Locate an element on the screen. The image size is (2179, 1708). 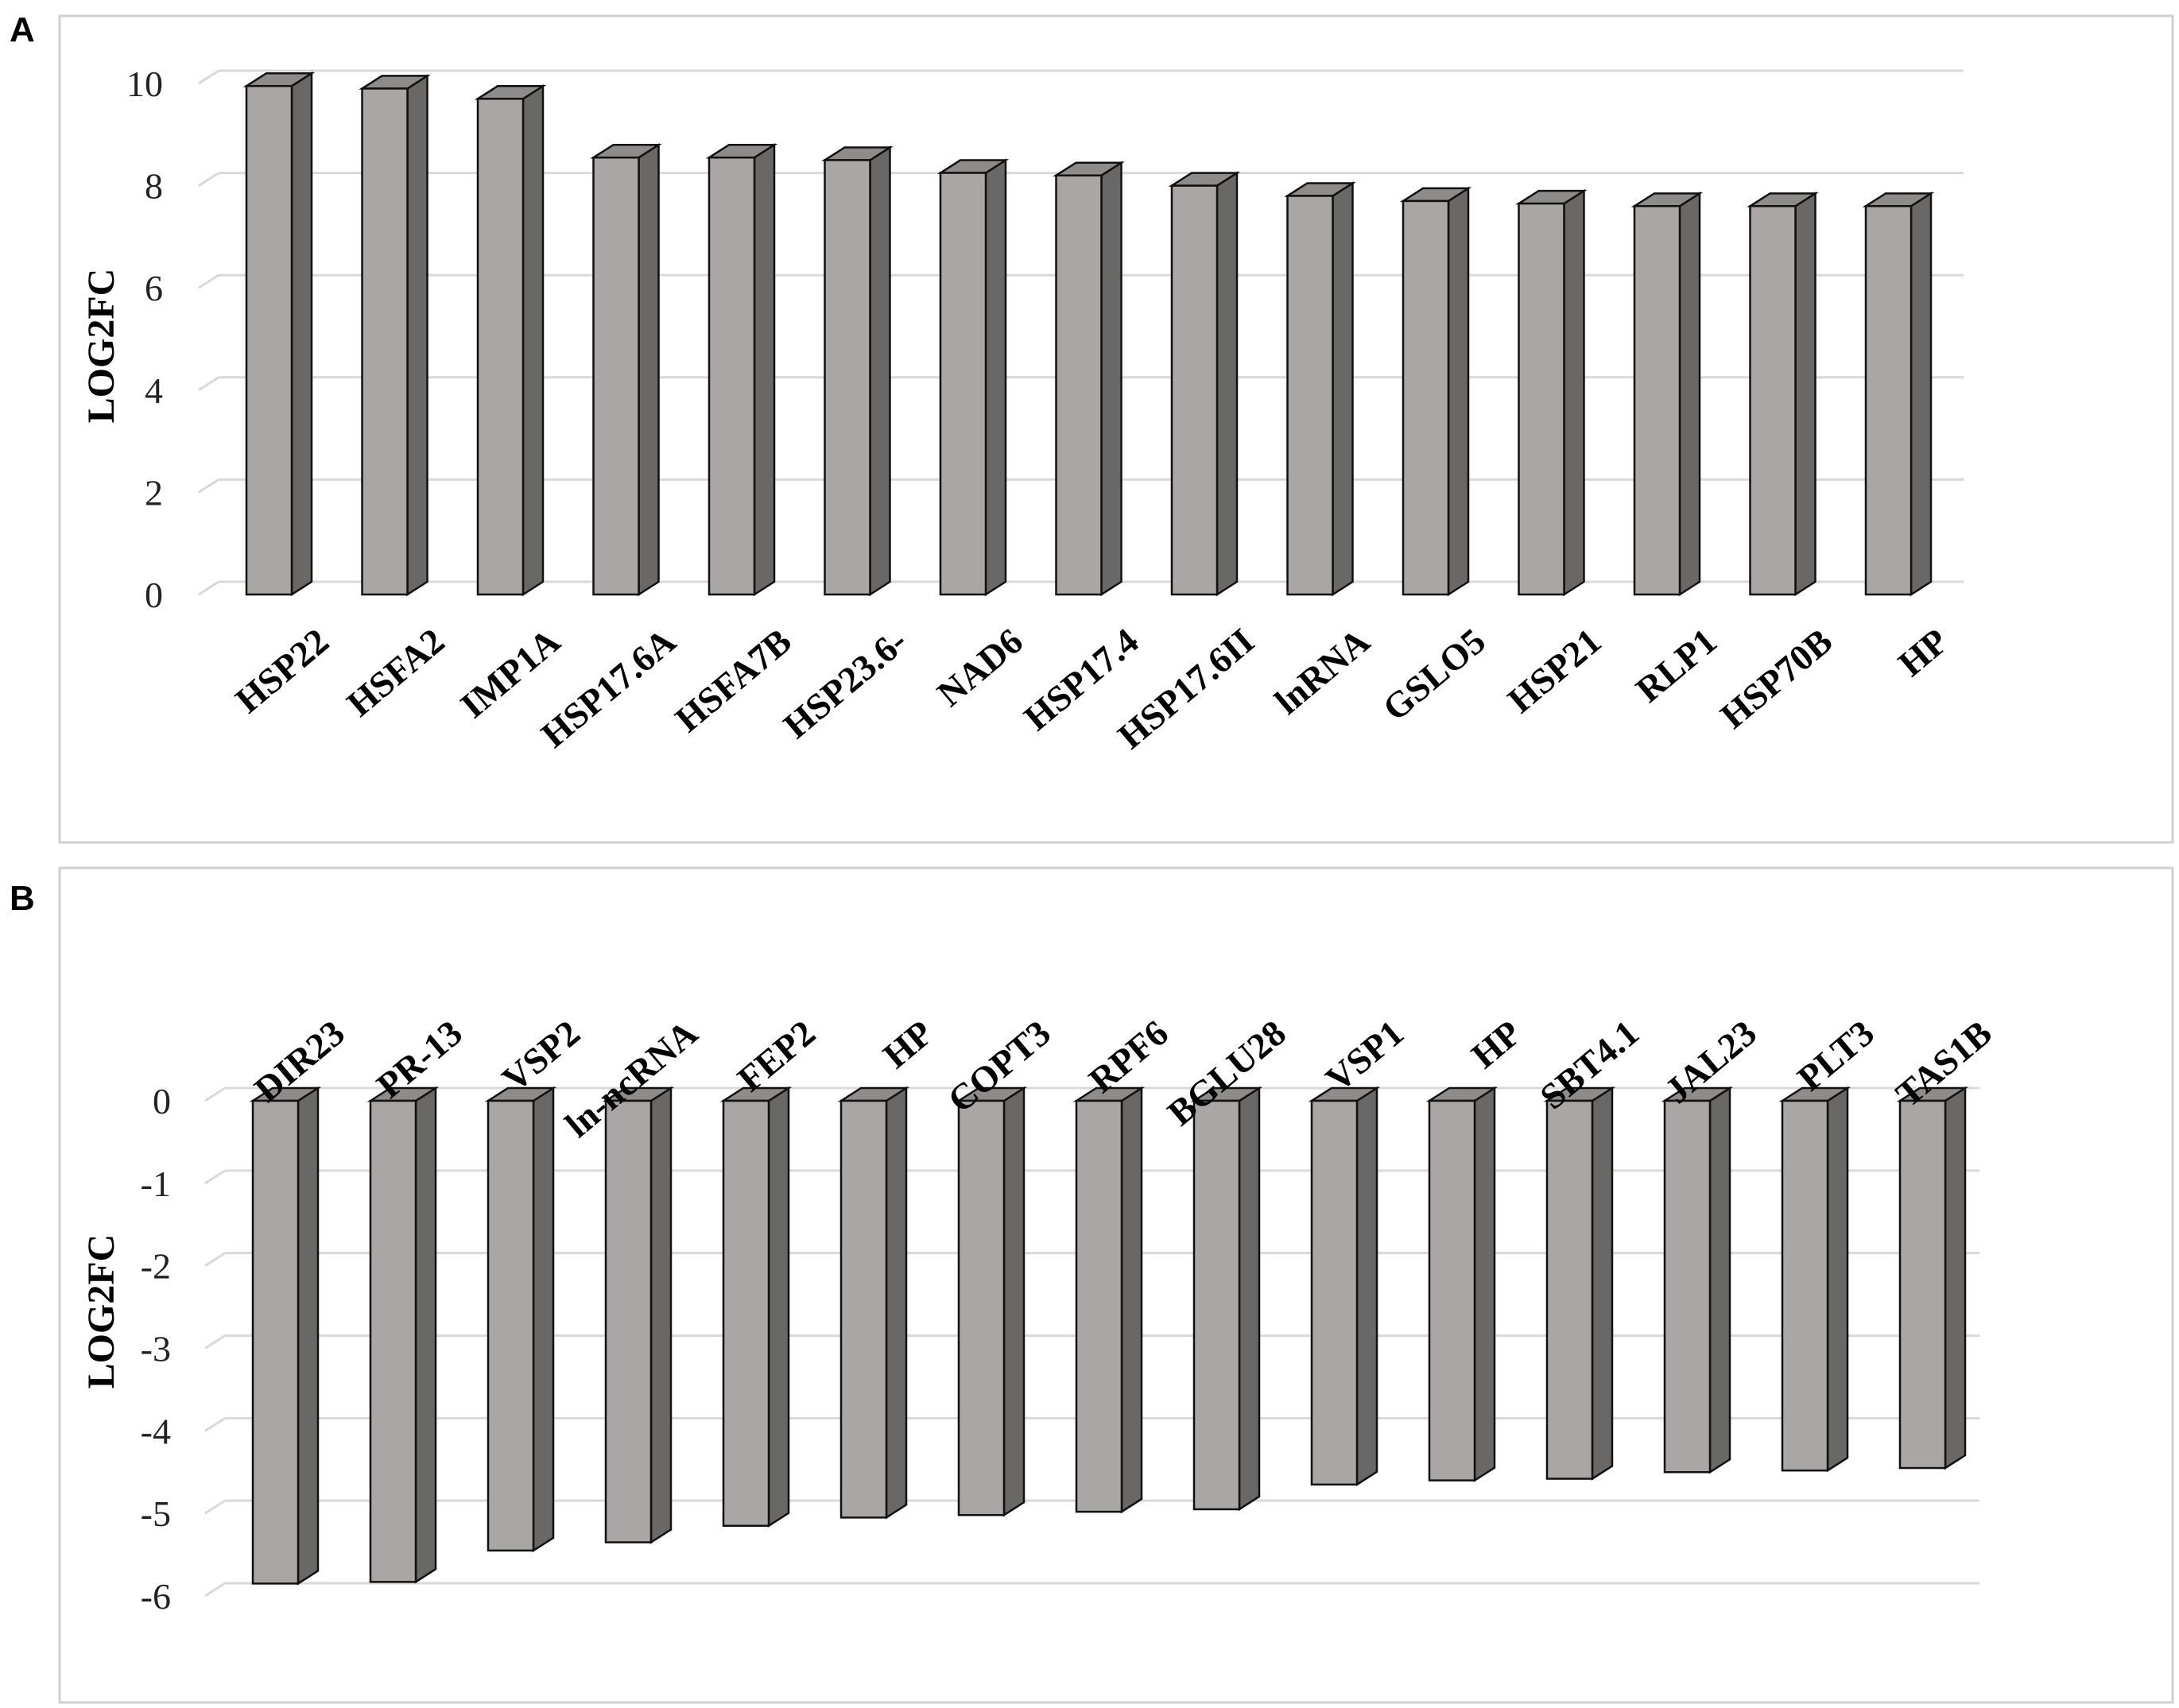
panel-a-bar-hsp17-6ii is located at coordinates (1204, 384).